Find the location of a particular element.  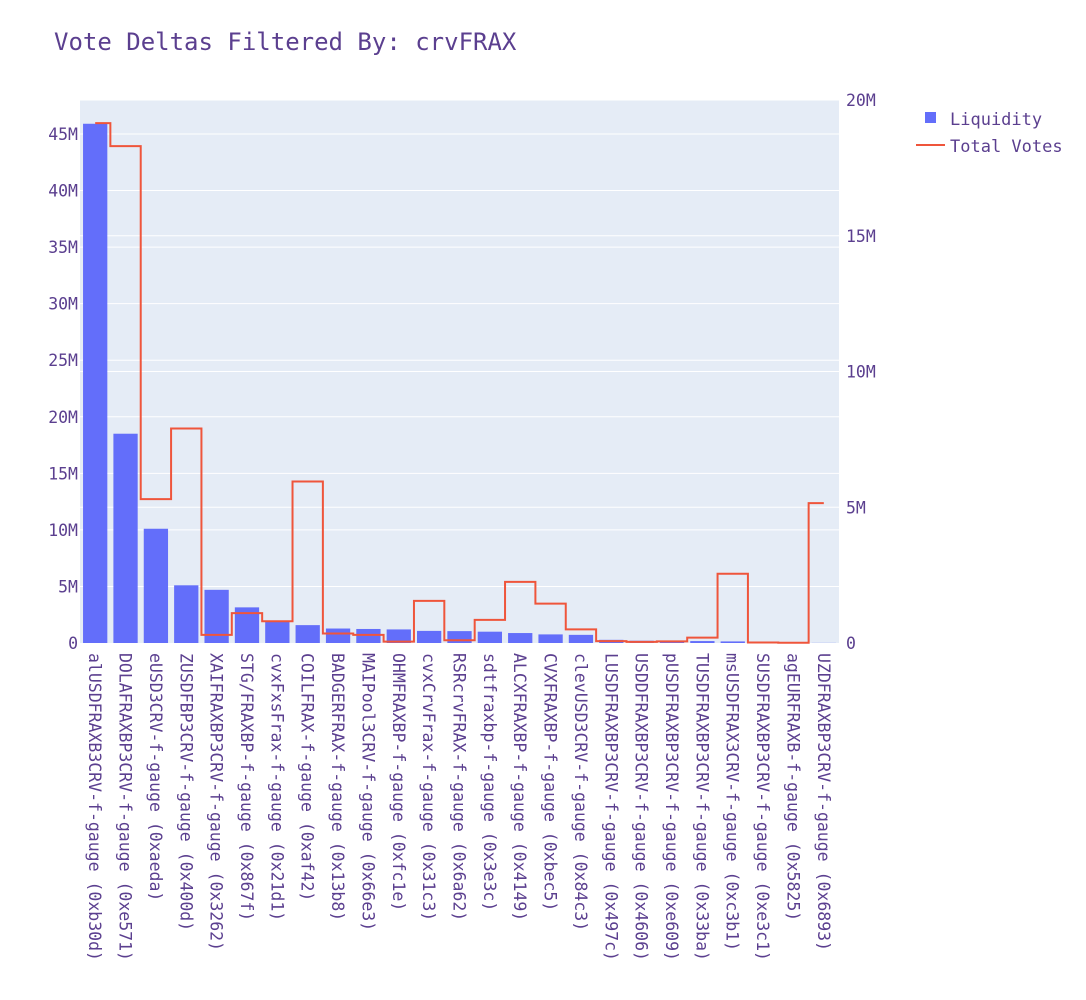

y-tick-label: 40M is located at coordinates (63, 191).